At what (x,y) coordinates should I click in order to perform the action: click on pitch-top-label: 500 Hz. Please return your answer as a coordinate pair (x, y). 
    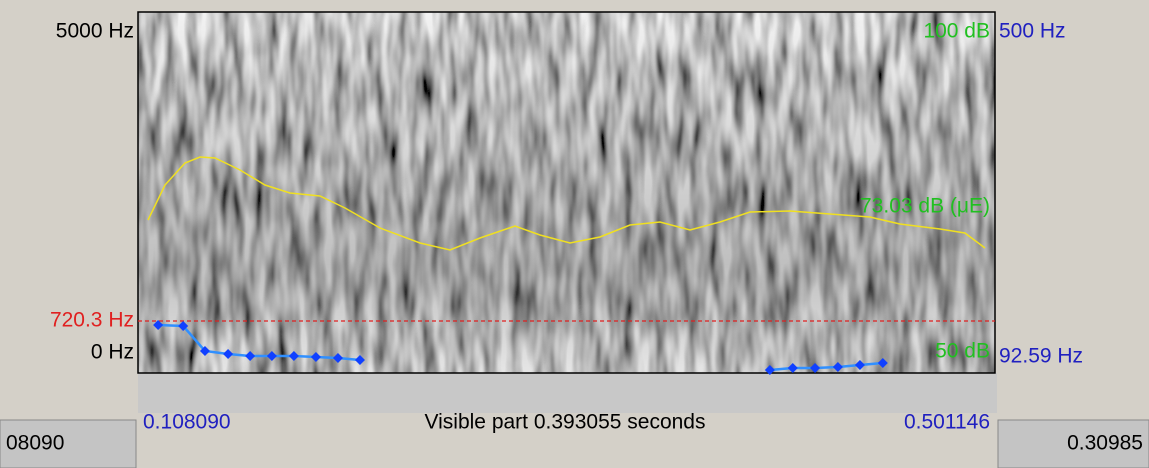
    Looking at the image, I should click on (1032, 31).